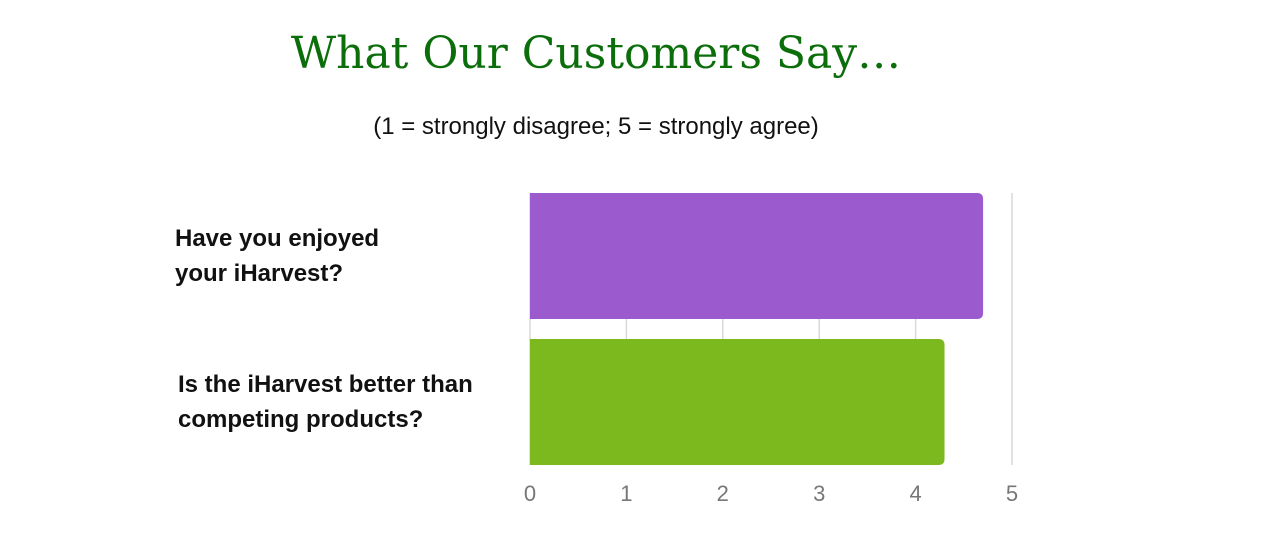 Image resolution: width=1269 pixels, height=551 pixels. What do you see at coordinates (626, 493) in the screenshot?
I see `x-tick-label: 1` at bounding box center [626, 493].